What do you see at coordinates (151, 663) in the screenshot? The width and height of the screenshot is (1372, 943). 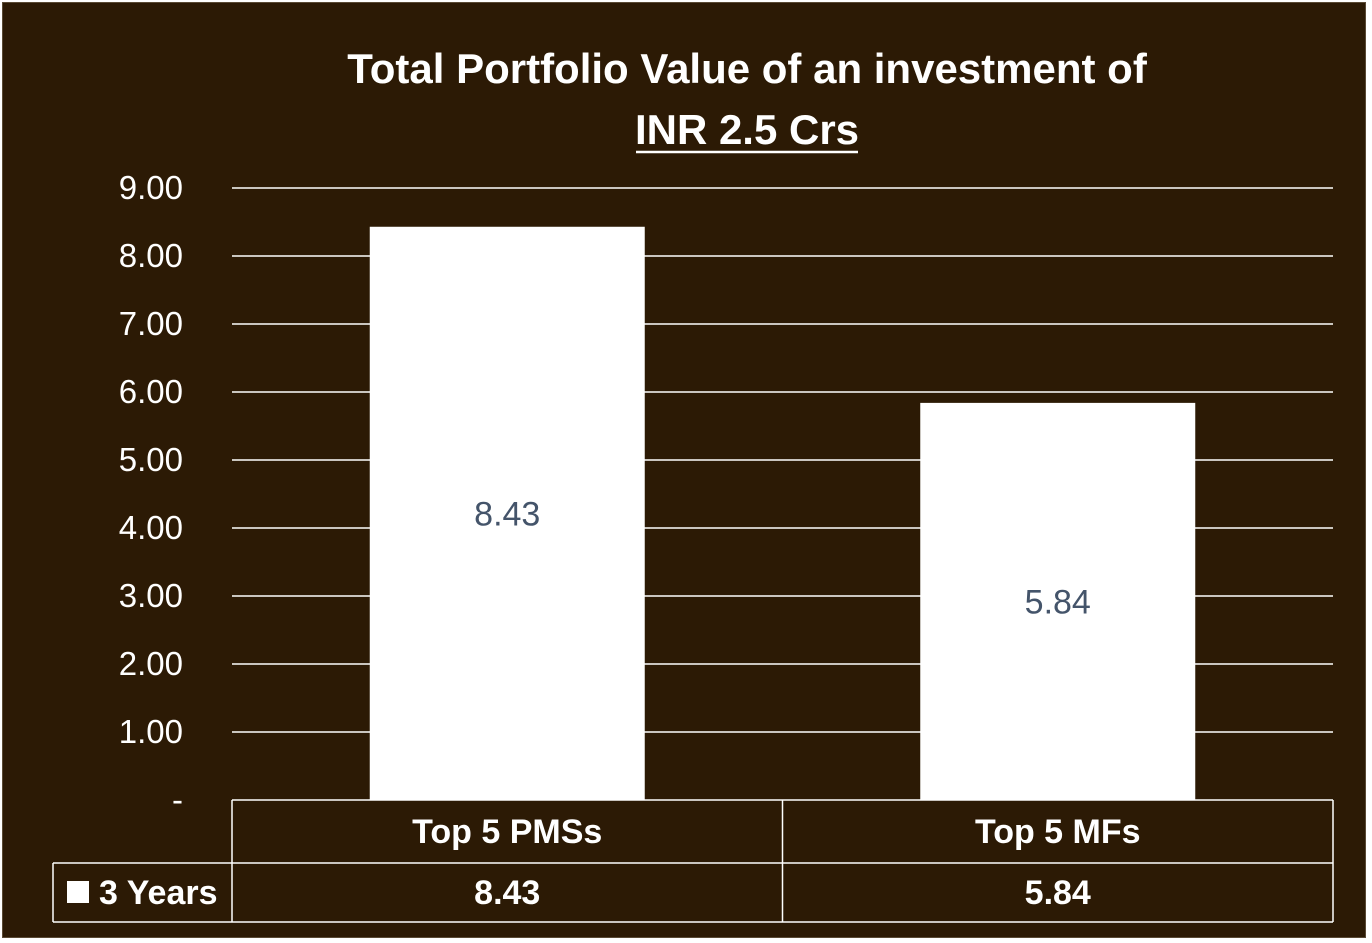 I see `y-tick-label: 2.00` at bounding box center [151, 663].